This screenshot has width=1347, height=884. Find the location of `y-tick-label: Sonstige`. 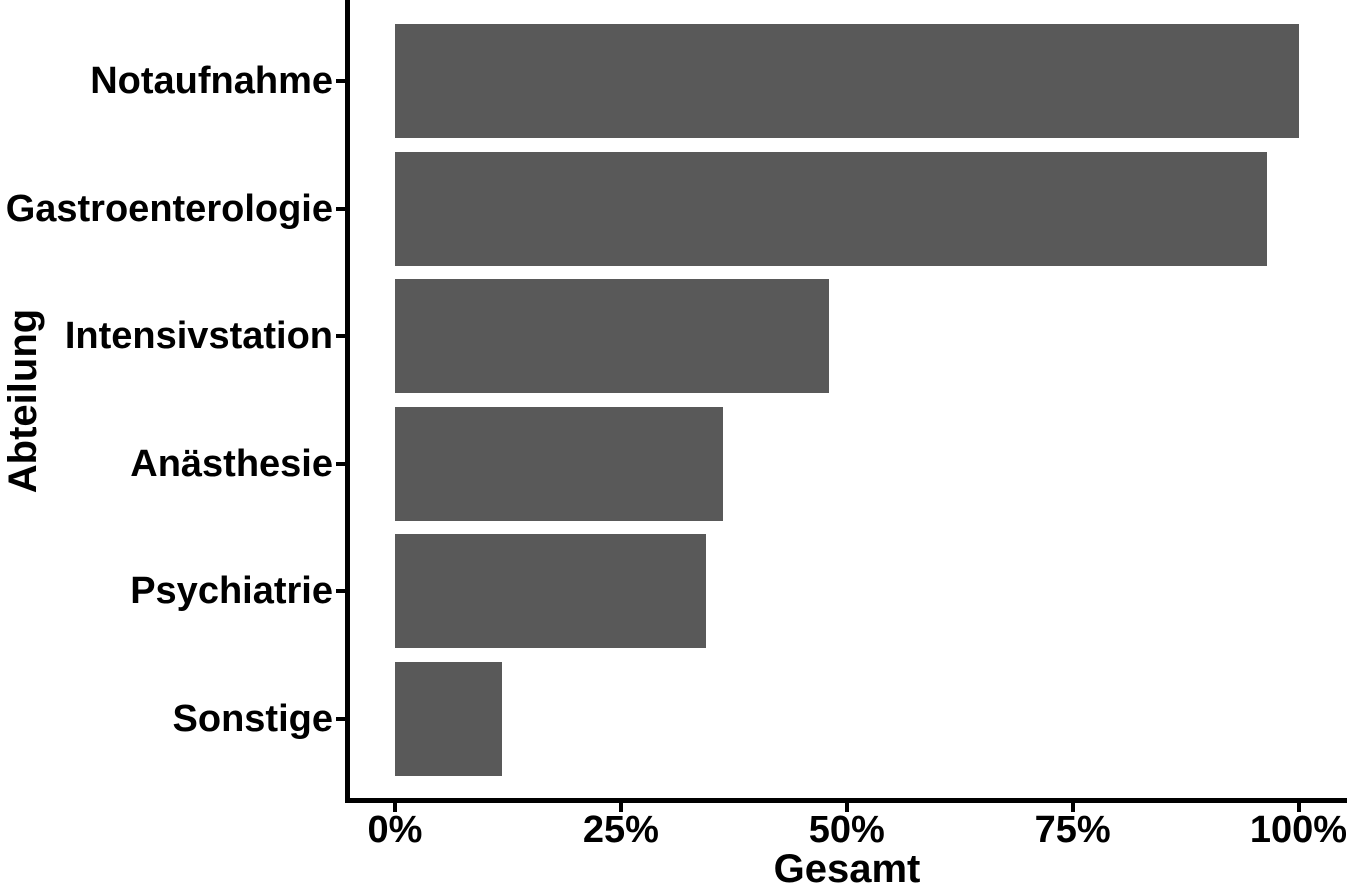

y-tick-label: Sonstige is located at coordinates (252, 719).